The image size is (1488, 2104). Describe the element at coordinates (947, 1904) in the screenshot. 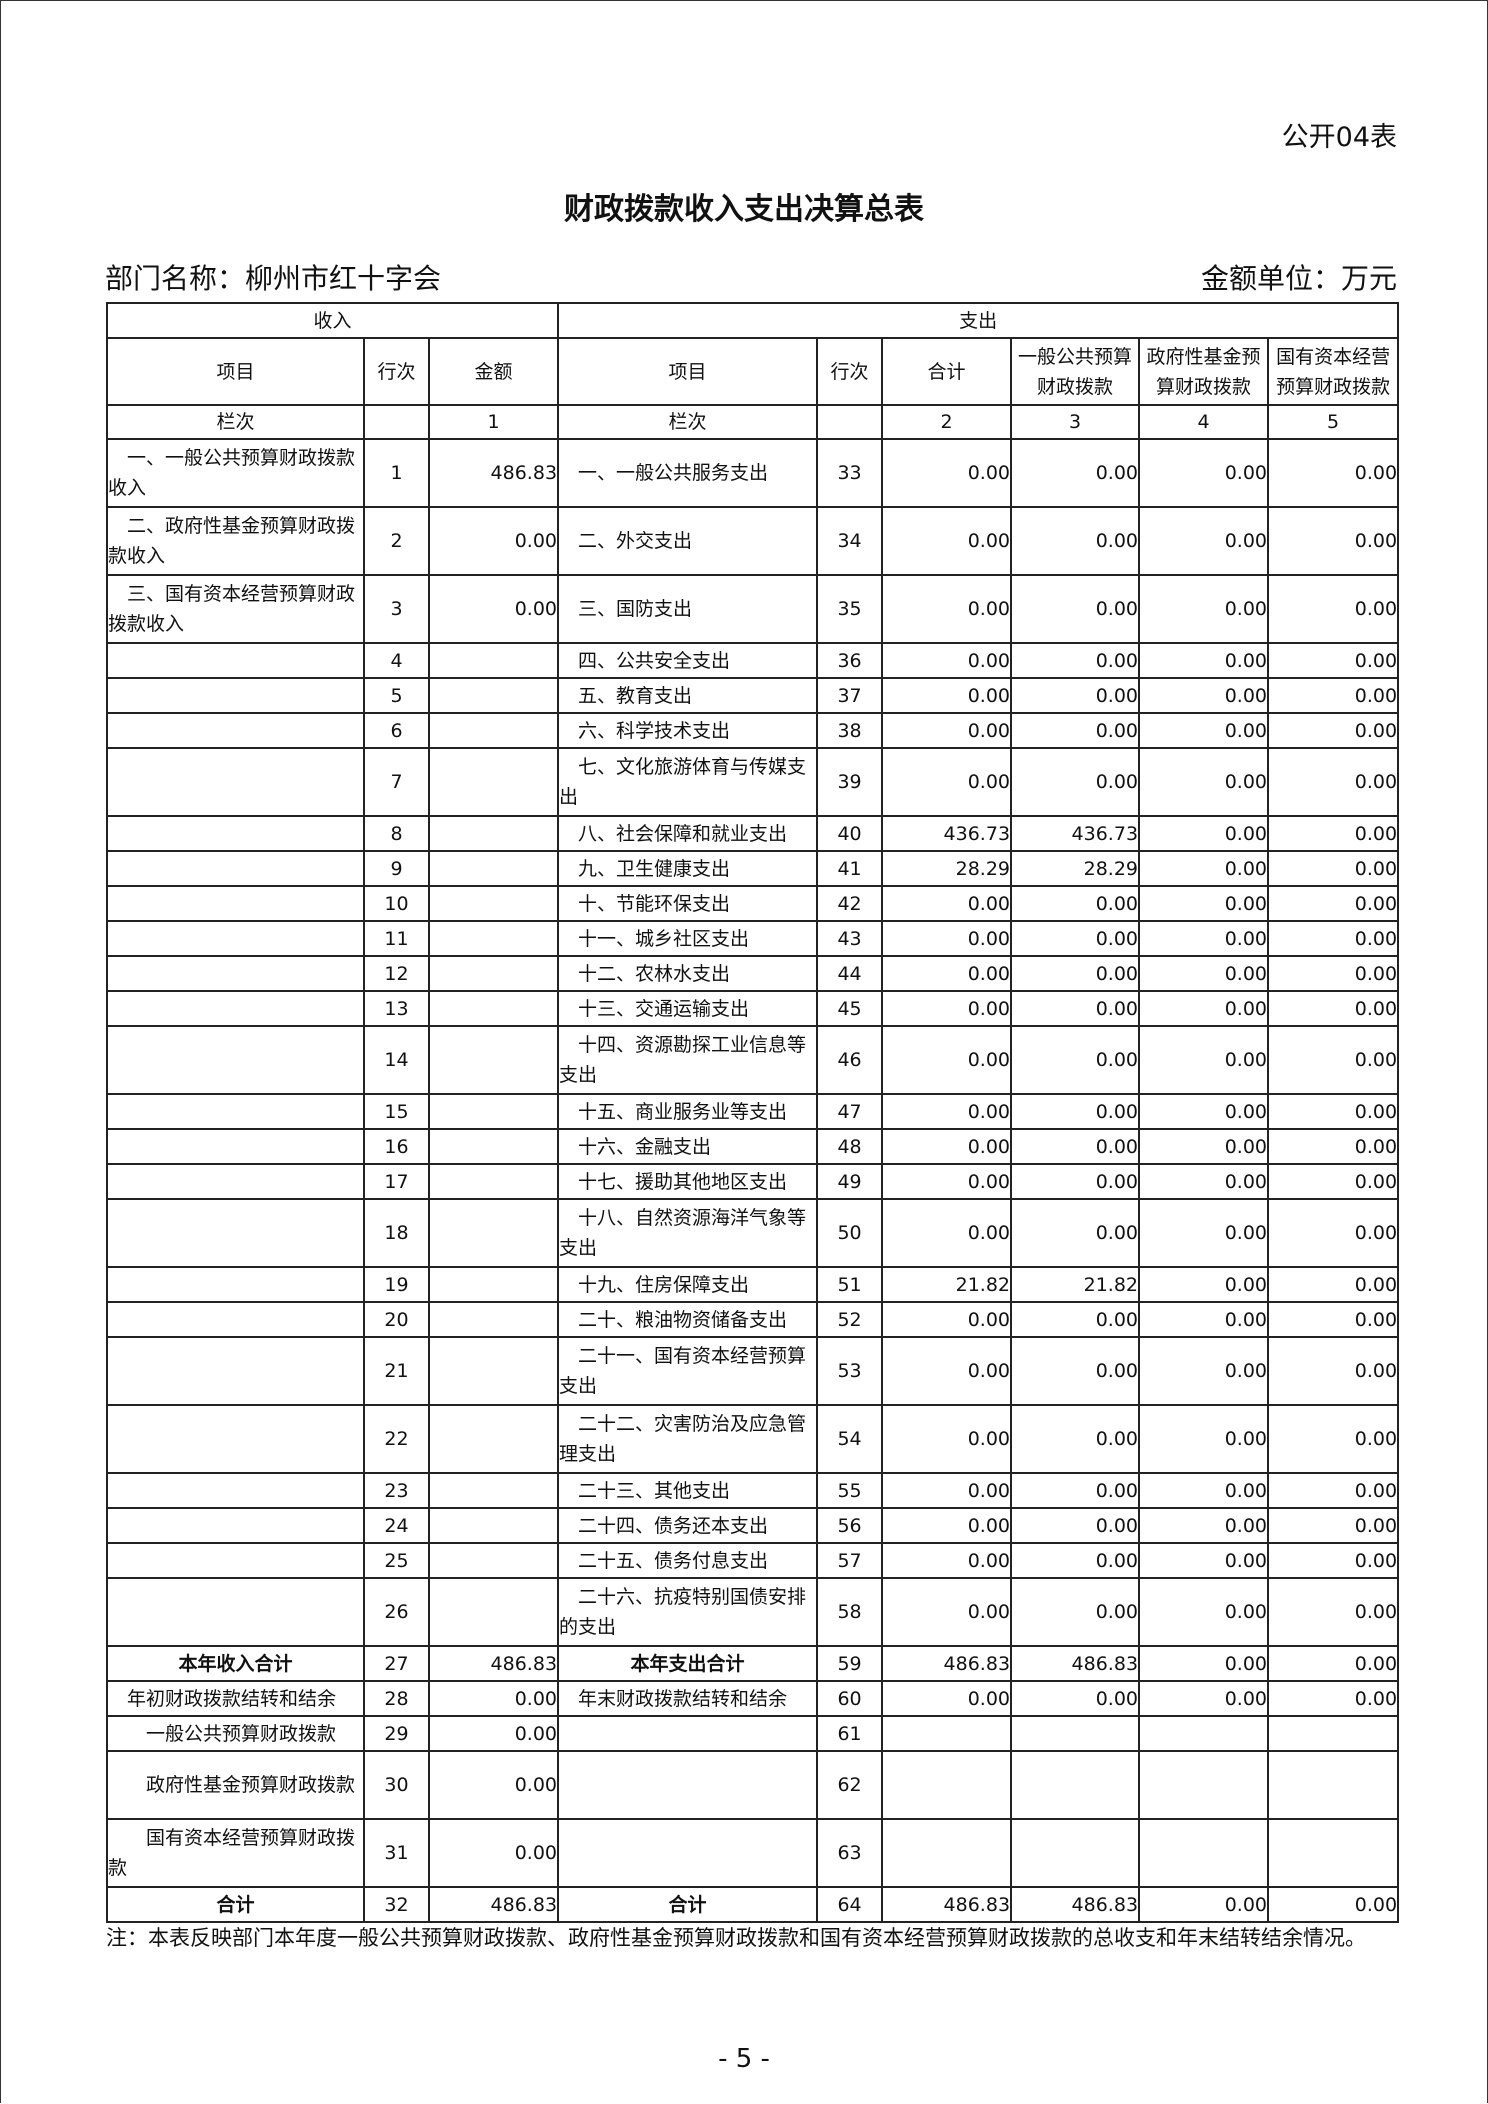

I see `expense-total: 486.83` at that location.